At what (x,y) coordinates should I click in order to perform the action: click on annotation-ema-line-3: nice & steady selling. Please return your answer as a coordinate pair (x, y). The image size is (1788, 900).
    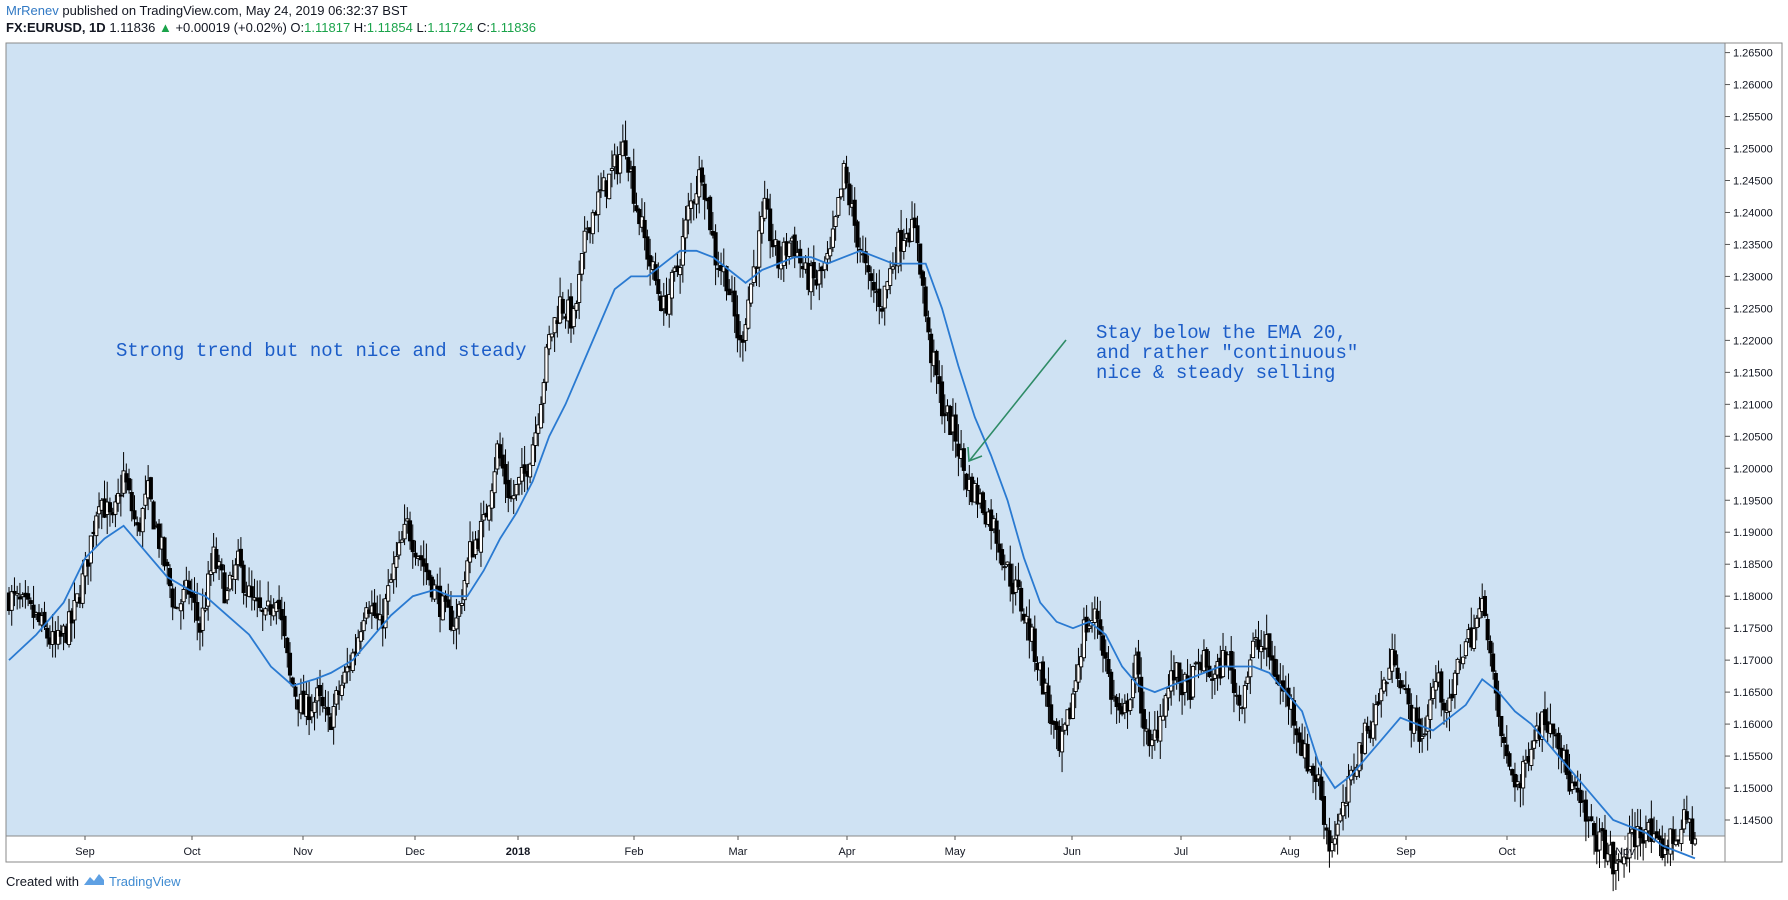
    Looking at the image, I should click on (1215, 373).